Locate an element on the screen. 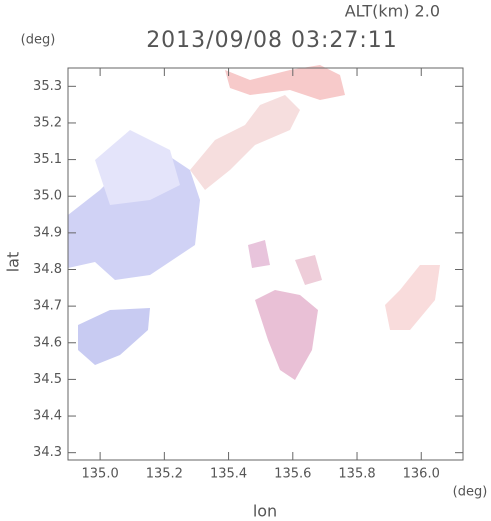 The height and width of the screenshot is (521, 491). y-tick-label: 34.3 is located at coordinates (47, 452).